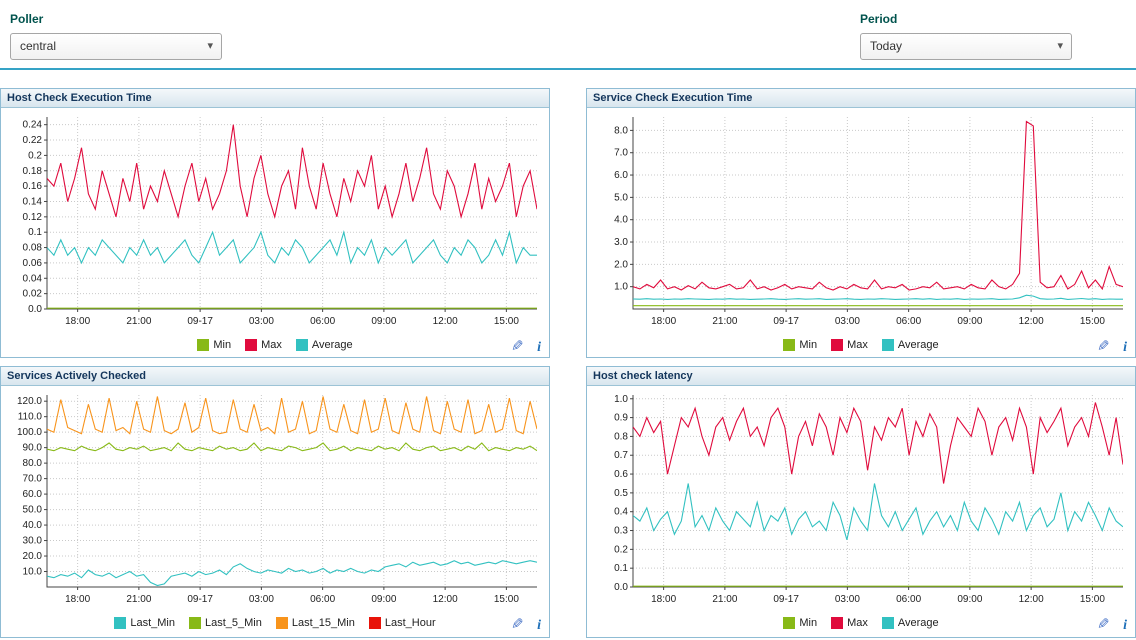 Image resolution: width=1136 pixels, height=640 pixels. I want to click on poller-control: Poller central ▾, so click(116, 36).